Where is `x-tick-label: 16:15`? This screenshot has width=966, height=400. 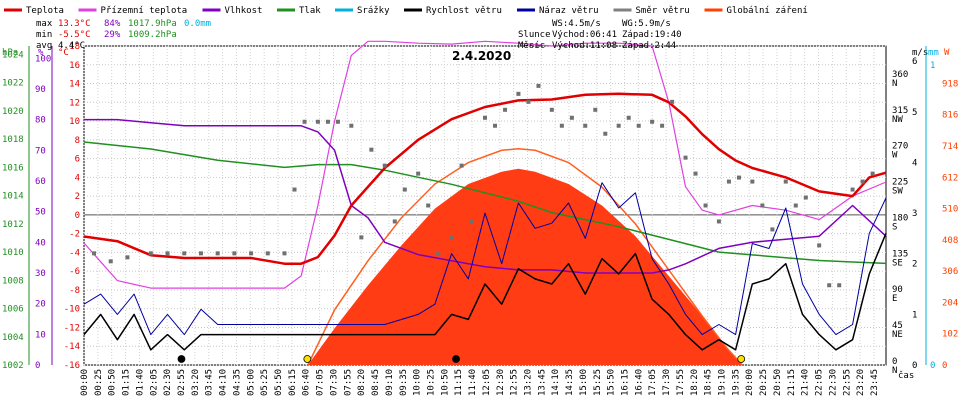 x-tick-label: 16:15 is located at coordinates (626, 382).